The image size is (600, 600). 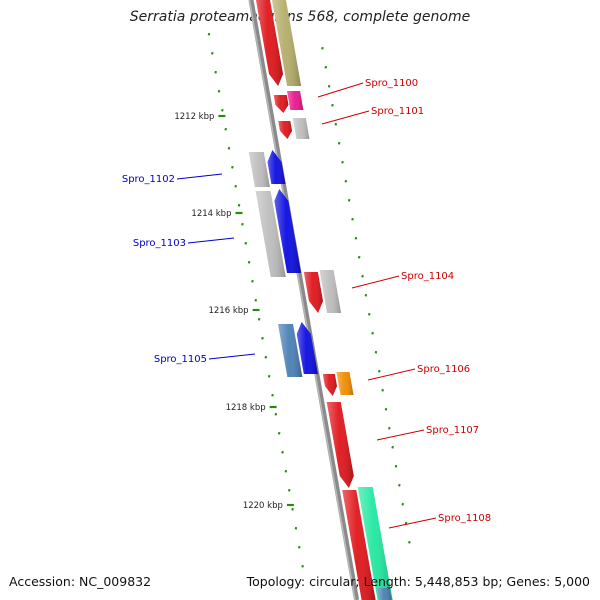 I want to click on gene-label: Spro_1104, so click(x=427, y=276).